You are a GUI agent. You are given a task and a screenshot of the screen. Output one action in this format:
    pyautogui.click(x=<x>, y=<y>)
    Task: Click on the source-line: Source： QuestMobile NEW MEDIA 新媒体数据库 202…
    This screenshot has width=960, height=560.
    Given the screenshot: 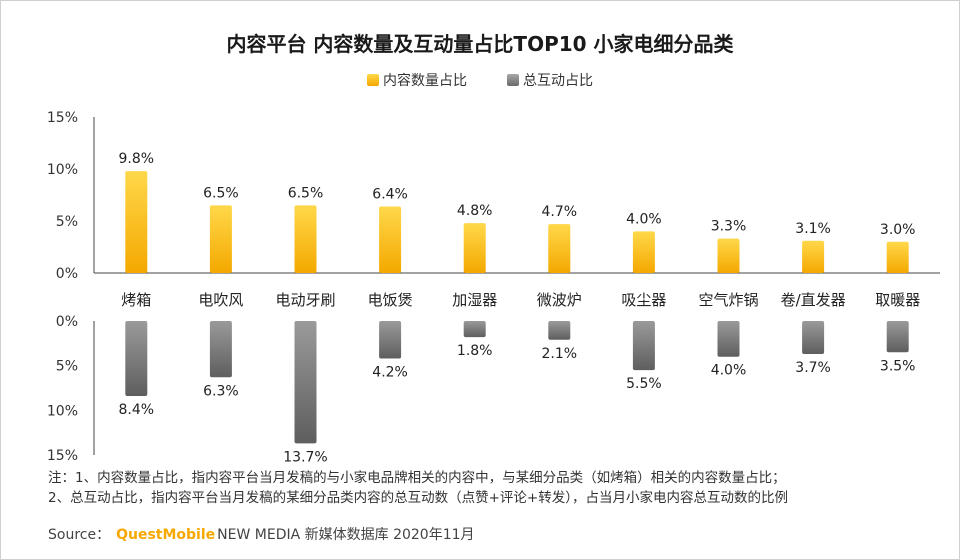 What is the action you would take?
    pyautogui.click(x=261, y=534)
    